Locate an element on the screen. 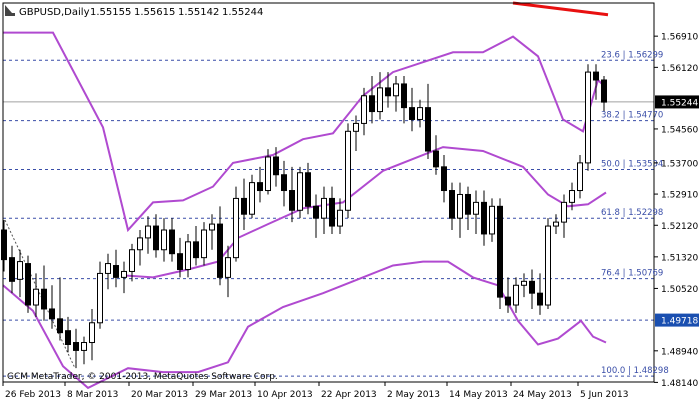 This screenshot has width=700, height=402. y-tick-label: 1.52120 is located at coordinates (679, 227).